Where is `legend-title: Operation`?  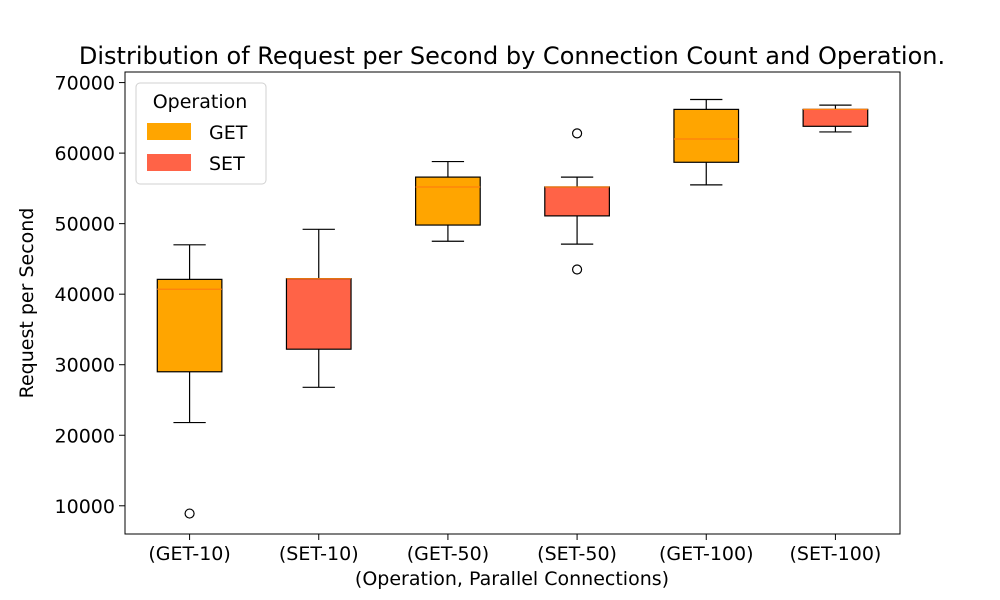
legend-title: Operation is located at coordinates (200, 102).